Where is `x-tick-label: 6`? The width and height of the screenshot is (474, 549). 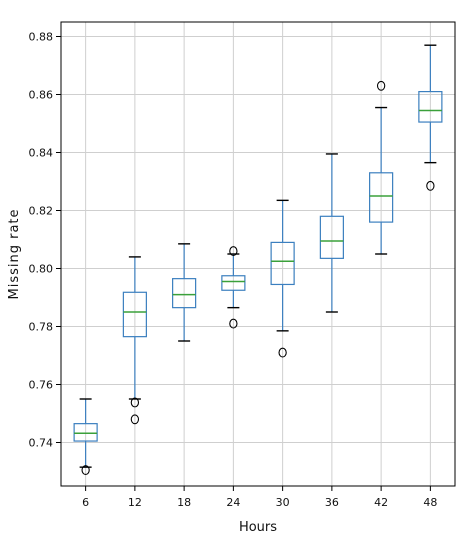 x-tick-label: 6 is located at coordinates (85, 502).